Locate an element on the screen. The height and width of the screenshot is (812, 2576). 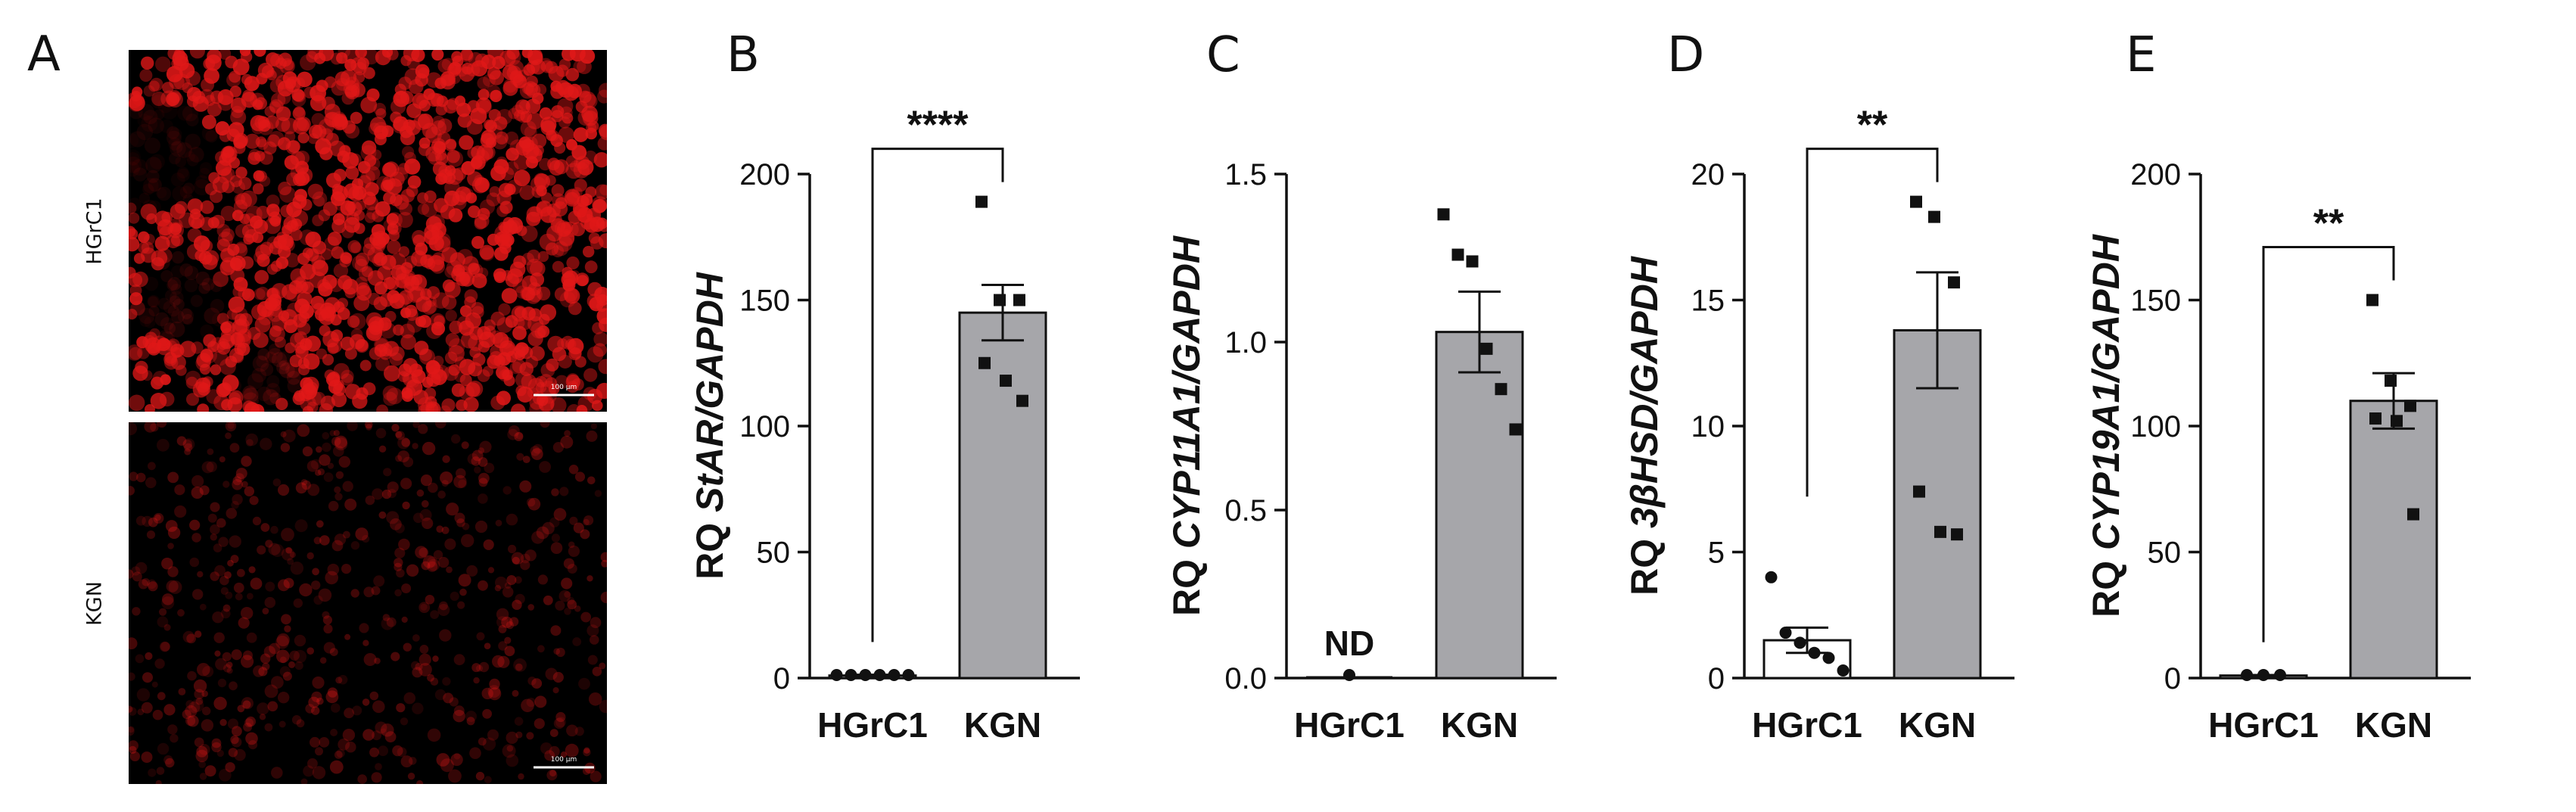
panel-letter: C is located at coordinates (1223, 55).